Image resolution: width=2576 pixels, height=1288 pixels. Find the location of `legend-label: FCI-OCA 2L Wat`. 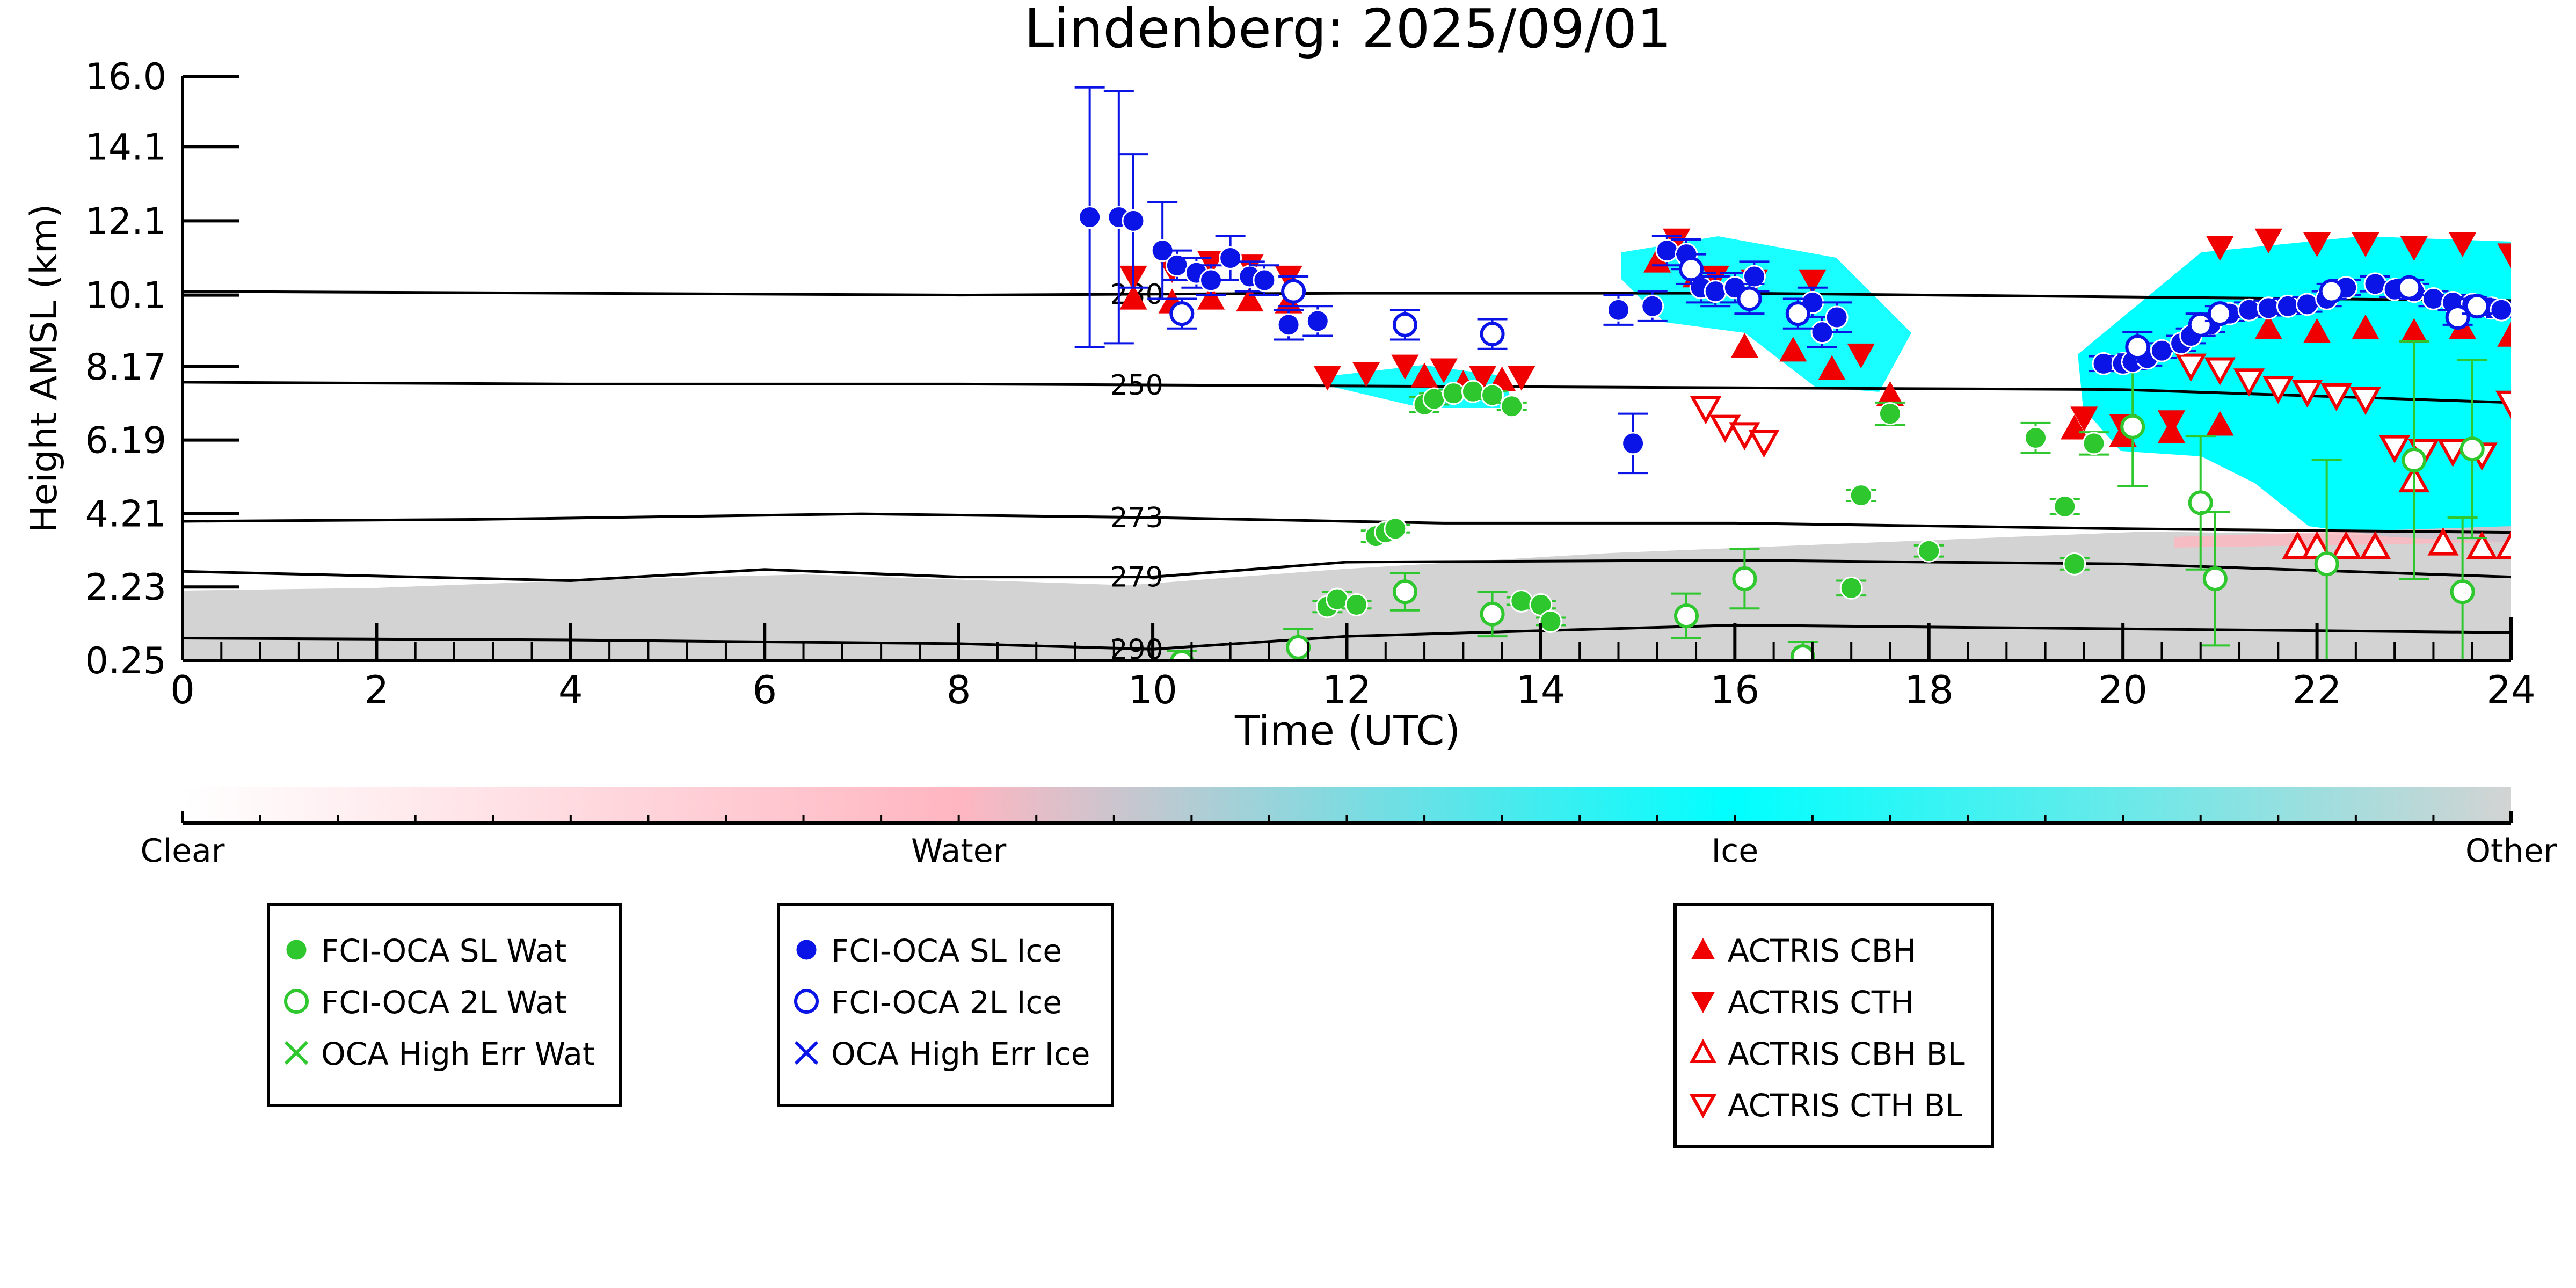

legend-label: FCI-OCA 2L Wat is located at coordinates (443, 1002).